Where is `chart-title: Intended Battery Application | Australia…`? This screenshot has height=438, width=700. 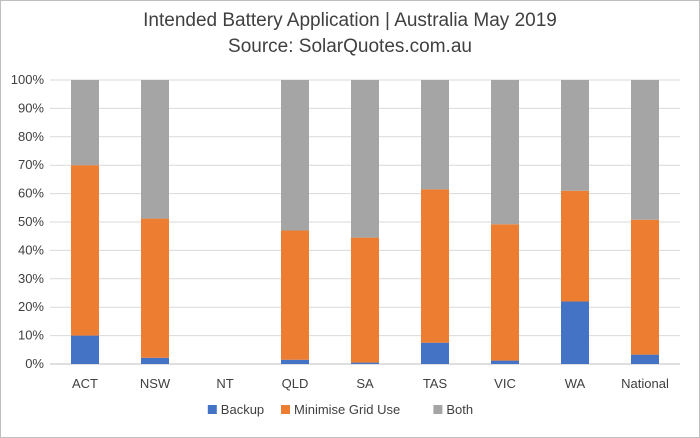
chart-title: Intended Battery Application | Australia… is located at coordinates (350, 20).